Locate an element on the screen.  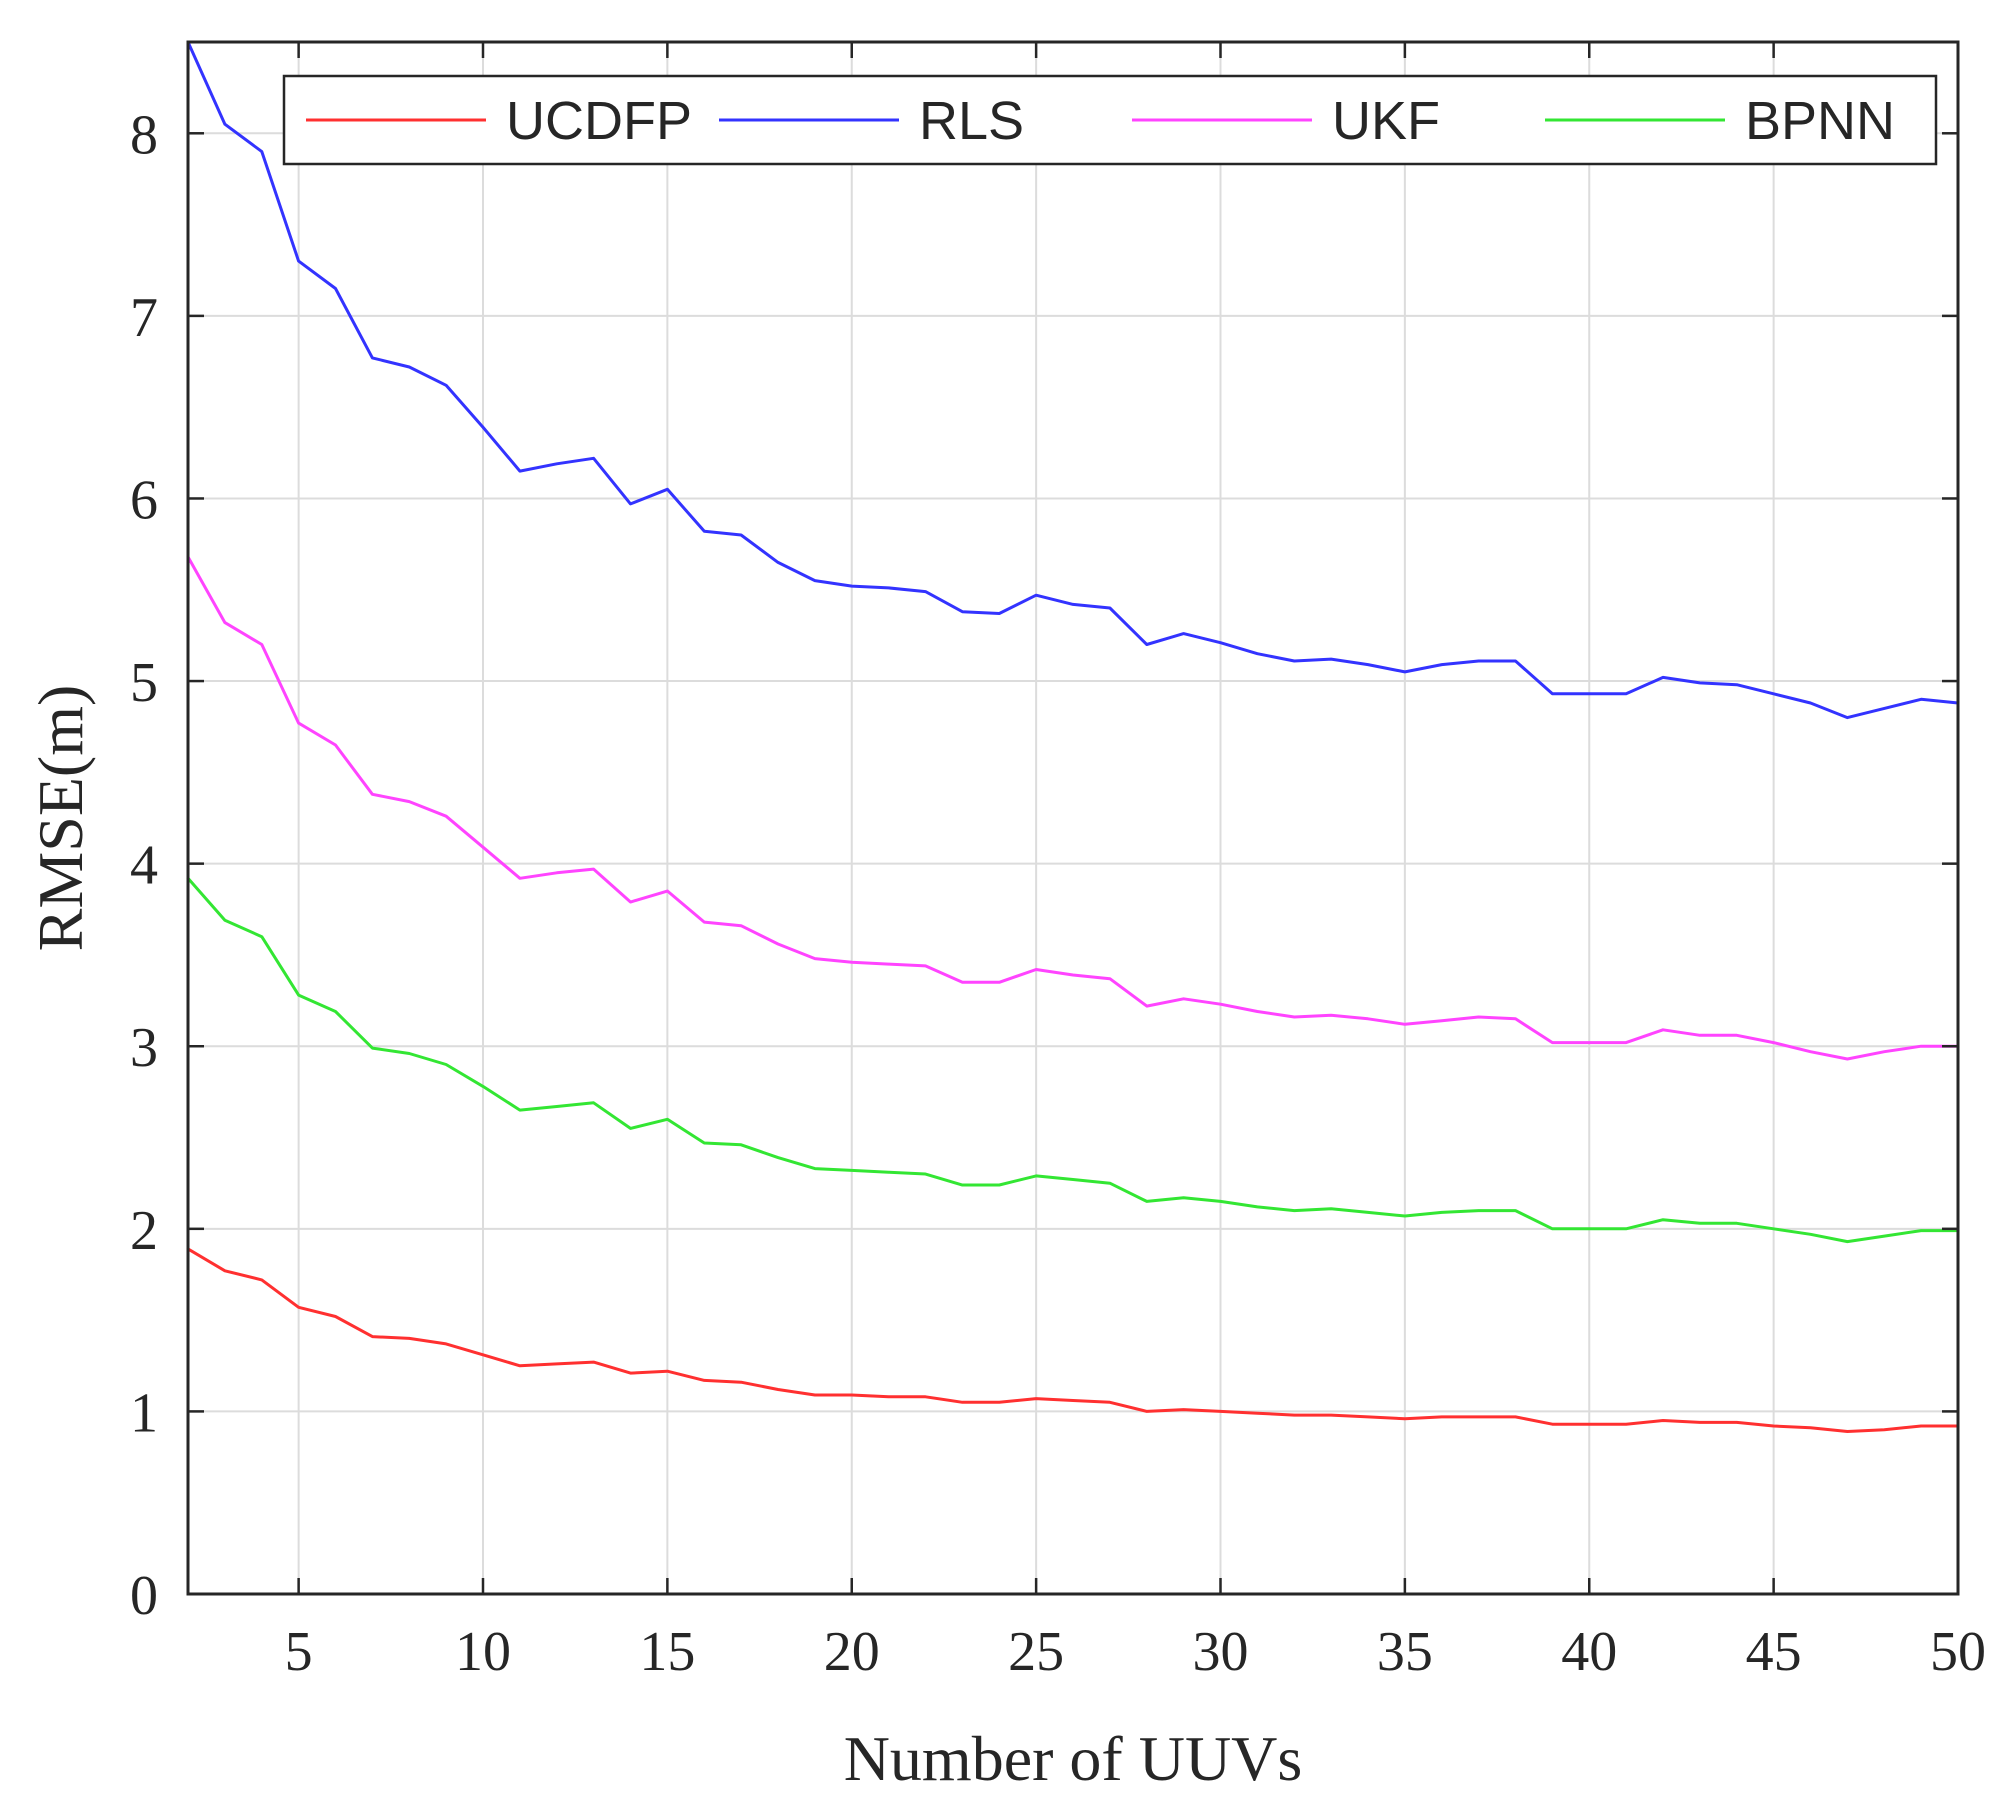
legend-label-ucdfp: UCDFP is located at coordinates (599, 121).